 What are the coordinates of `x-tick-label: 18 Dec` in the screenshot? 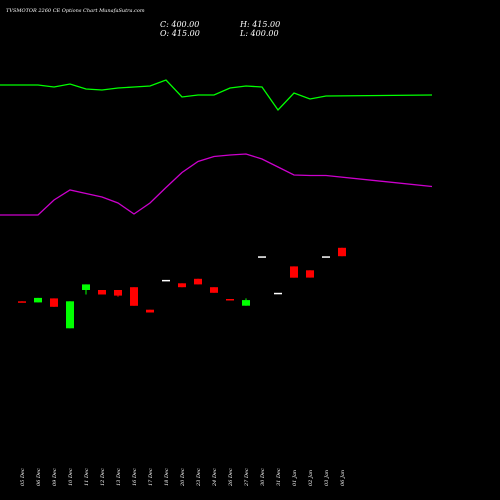 It's located at (167, 477).